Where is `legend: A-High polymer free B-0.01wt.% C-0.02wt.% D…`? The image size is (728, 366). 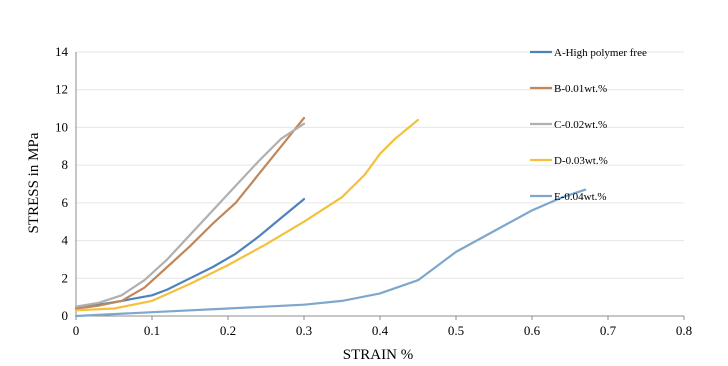 legend: A-High polymer free B-0.01wt.% C-0.02wt.% D… is located at coordinates (588, 125).